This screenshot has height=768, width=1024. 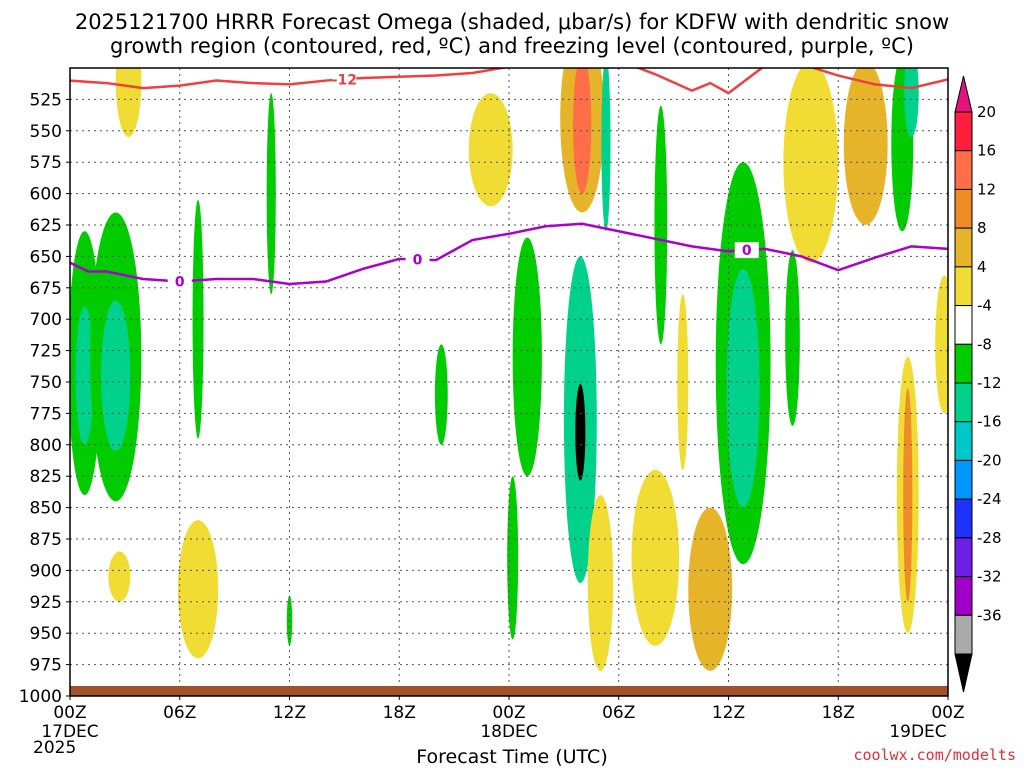 What do you see at coordinates (46, 634) in the screenshot?
I see `y-tick-label: 950` at bounding box center [46, 634].